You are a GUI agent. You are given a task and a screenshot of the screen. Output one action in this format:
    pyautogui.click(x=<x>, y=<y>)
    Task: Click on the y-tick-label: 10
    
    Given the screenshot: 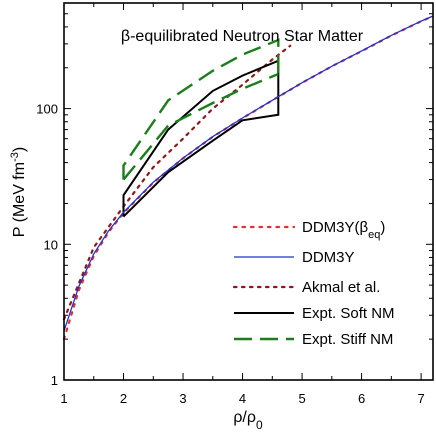 What is the action you would take?
    pyautogui.click(x=51, y=244)
    